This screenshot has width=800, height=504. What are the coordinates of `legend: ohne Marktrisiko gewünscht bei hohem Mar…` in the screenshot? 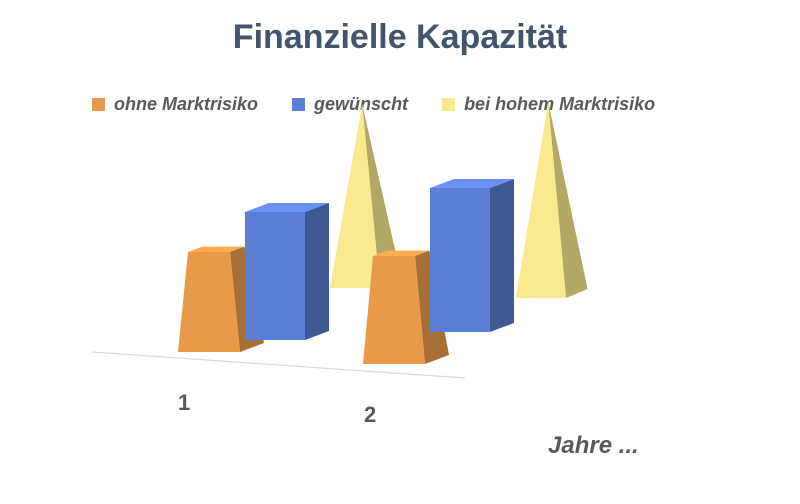 It's located at (412, 104).